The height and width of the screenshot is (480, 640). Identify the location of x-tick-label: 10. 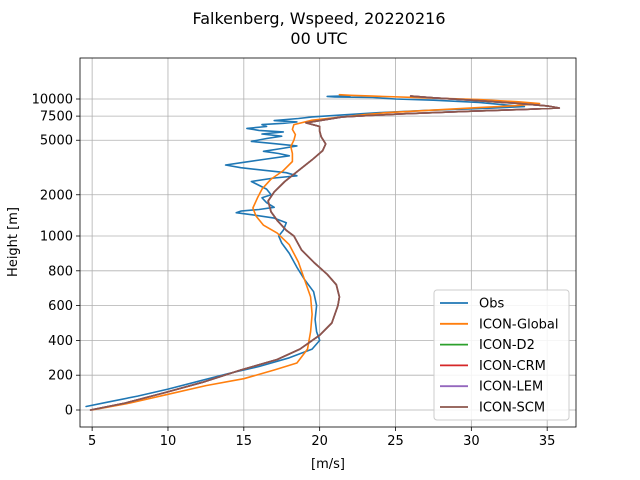
(168, 441).